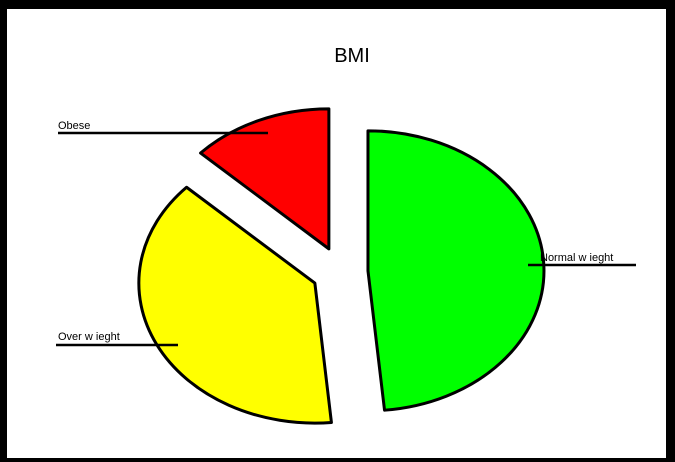  Describe the element at coordinates (352, 56) in the screenshot. I see `chart-title: BMI` at that location.